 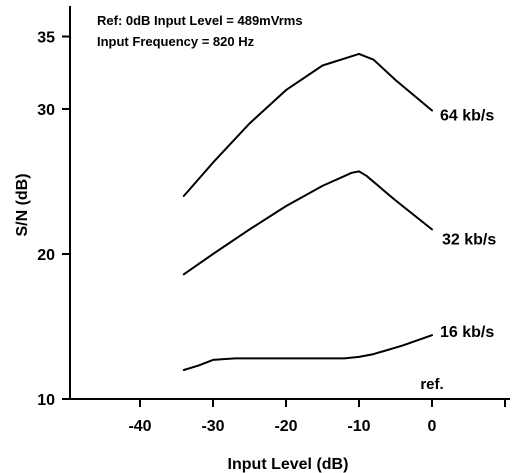 I want to click on x-tick-label: -20, so click(x=285, y=426).